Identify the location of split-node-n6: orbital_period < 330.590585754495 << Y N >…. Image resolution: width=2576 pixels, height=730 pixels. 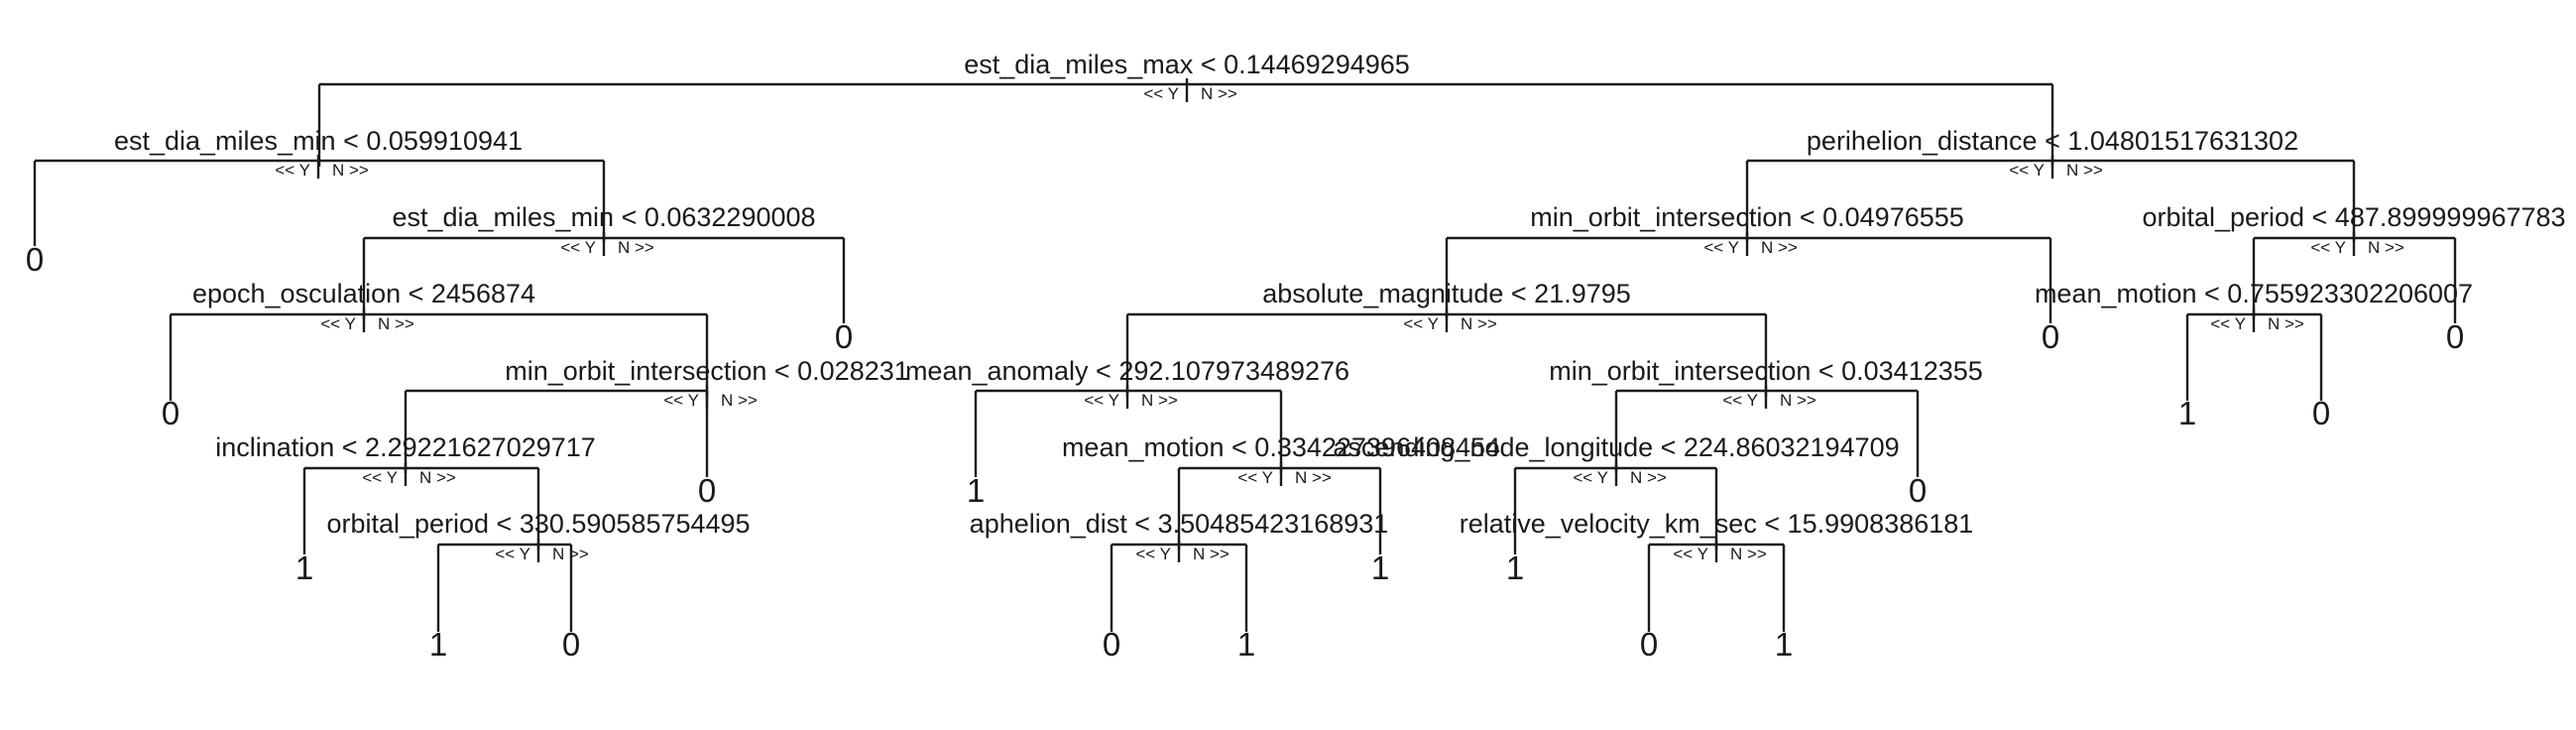
(538, 568).